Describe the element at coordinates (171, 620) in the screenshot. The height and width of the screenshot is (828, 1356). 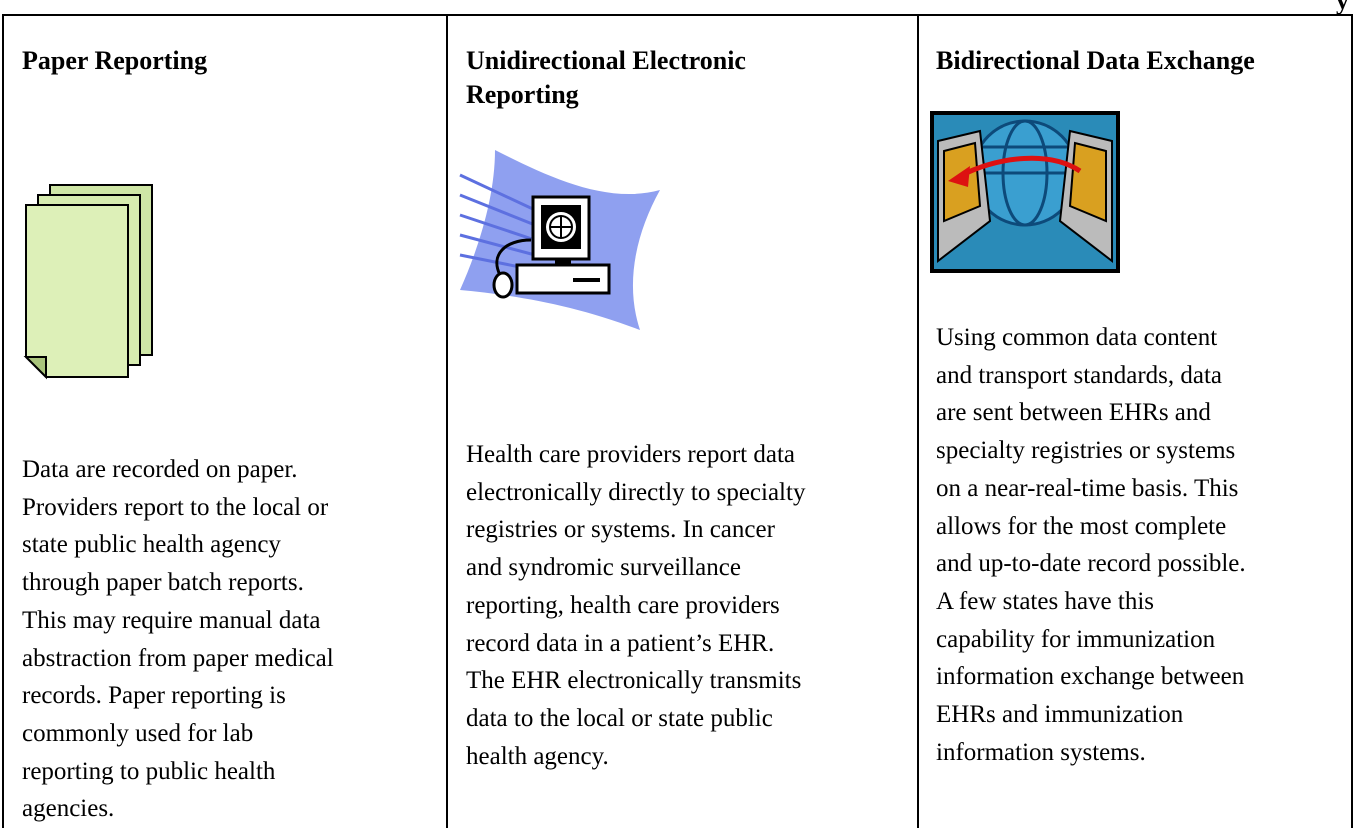
I see `body-text: This may require manual data` at that location.